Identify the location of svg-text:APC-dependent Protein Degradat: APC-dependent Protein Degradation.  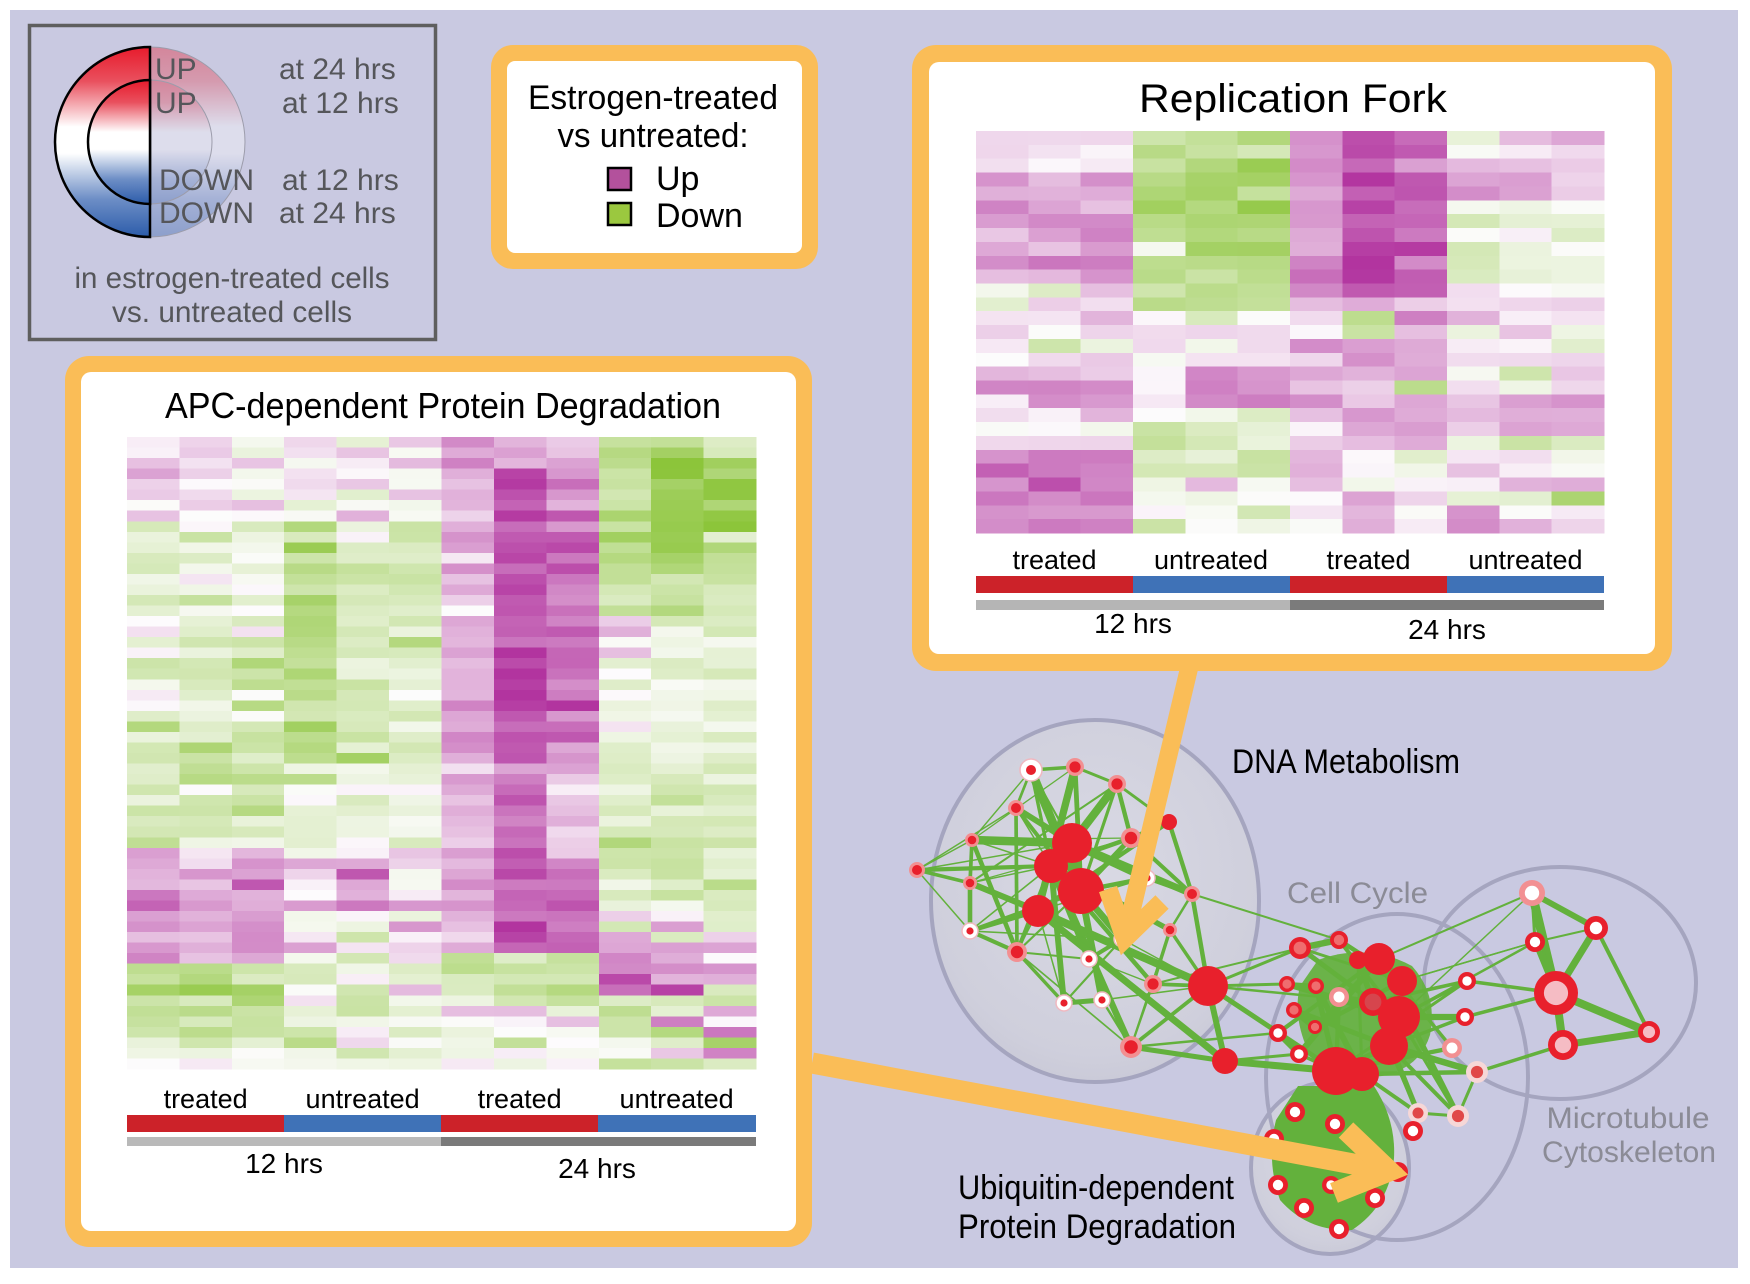
(443, 405).